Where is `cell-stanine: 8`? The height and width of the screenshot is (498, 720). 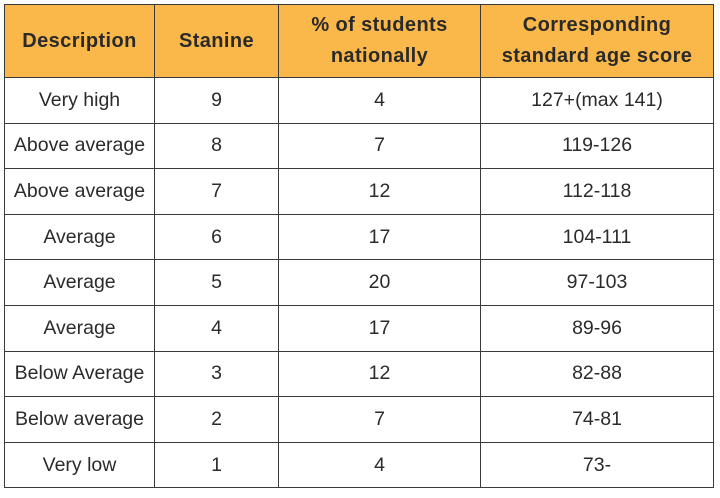 cell-stanine: 8 is located at coordinates (216, 146).